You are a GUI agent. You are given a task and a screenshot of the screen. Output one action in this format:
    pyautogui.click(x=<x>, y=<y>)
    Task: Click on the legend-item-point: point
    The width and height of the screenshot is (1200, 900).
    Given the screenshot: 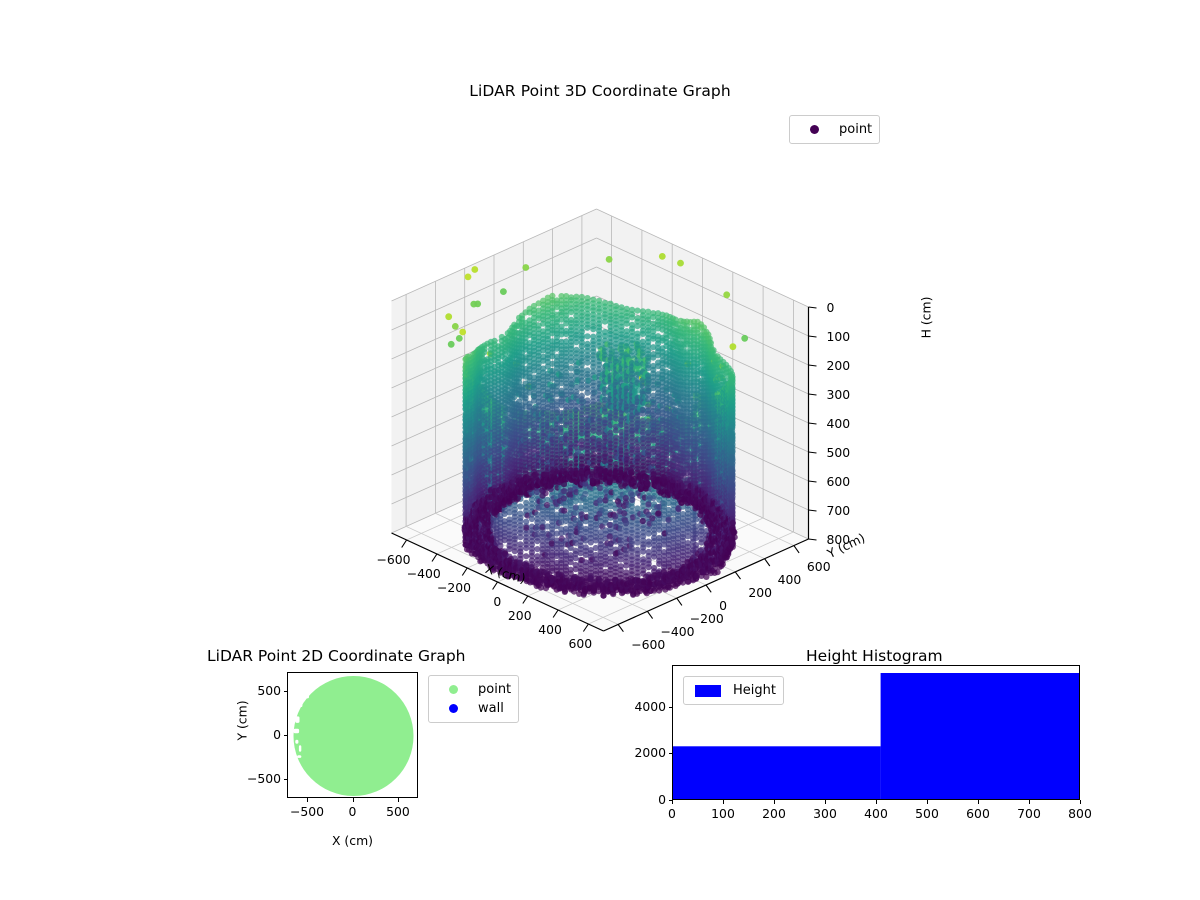 What is the action you would take?
    pyautogui.click(x=834, y=129)
    